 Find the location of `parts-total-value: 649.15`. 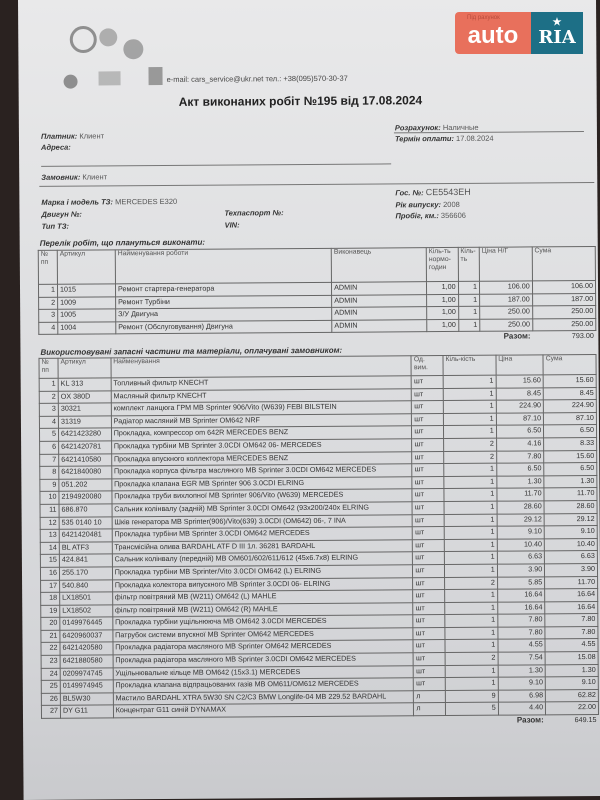

parts-total-value: 649.15 is located at coordinates (585, 720).